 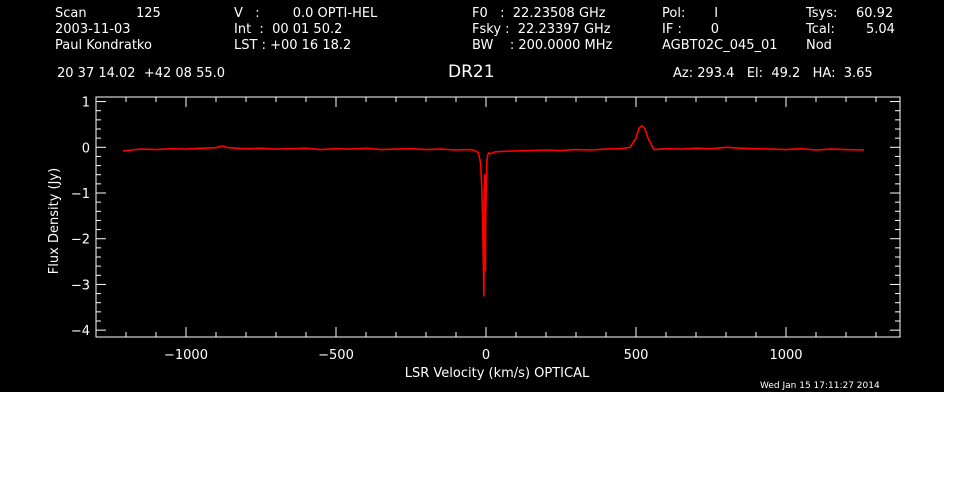 I want to click on telescope-pointing: Az: 293.4 El: 49.2 HA: 3.65, so click(x=773, y=73).